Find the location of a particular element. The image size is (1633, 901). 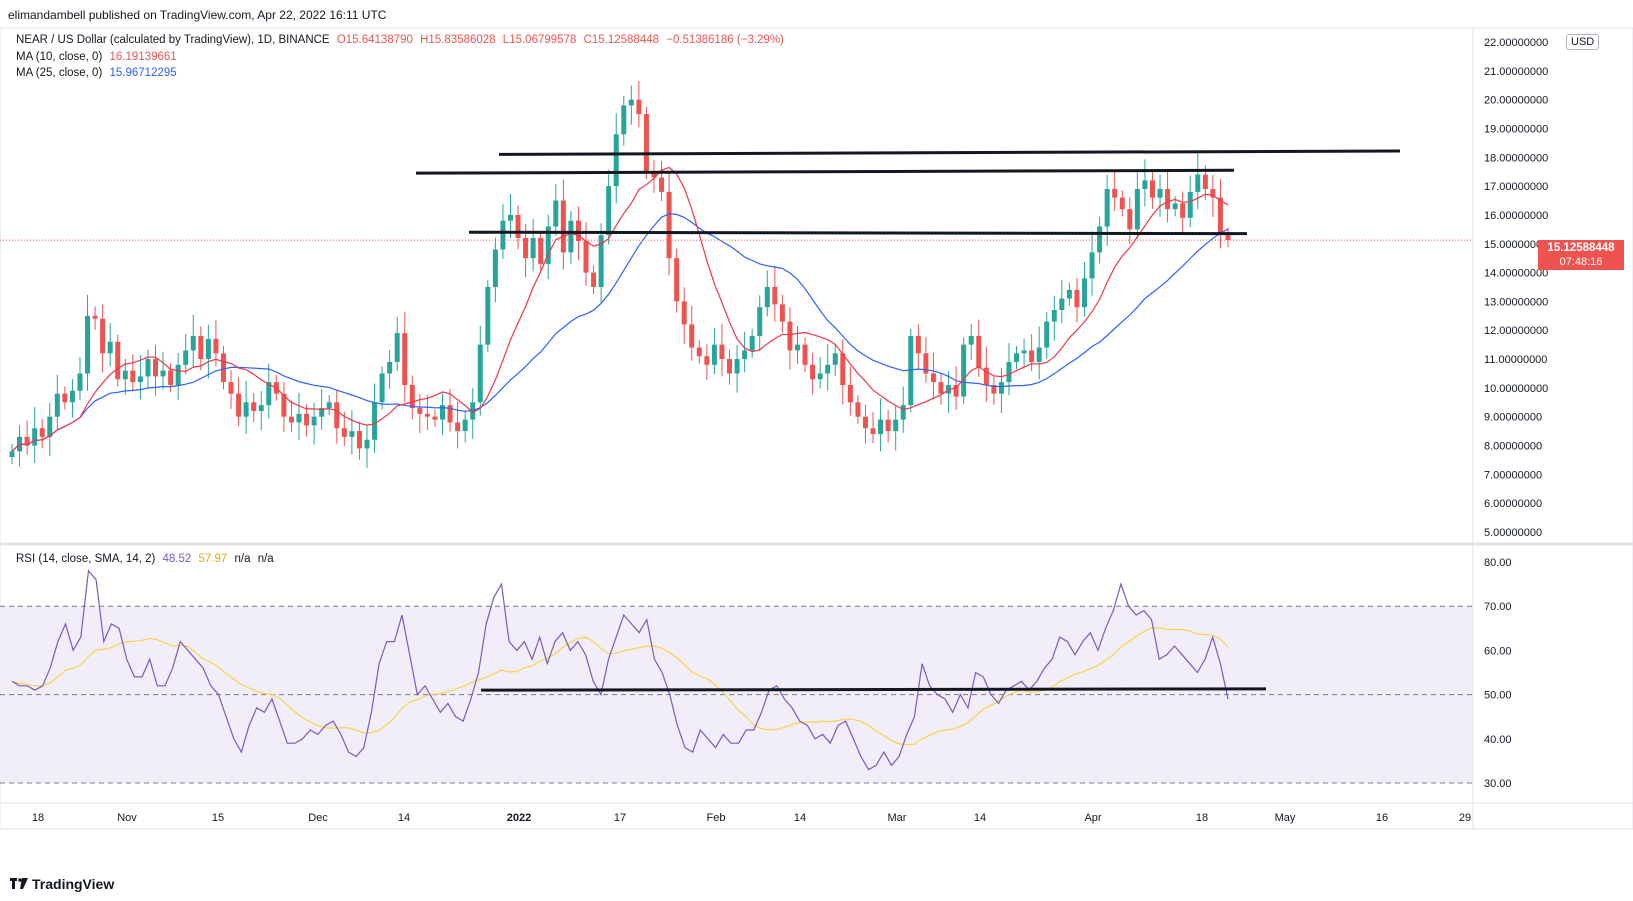

time-tick-label: 29 is located at coordinates (1465, 818).